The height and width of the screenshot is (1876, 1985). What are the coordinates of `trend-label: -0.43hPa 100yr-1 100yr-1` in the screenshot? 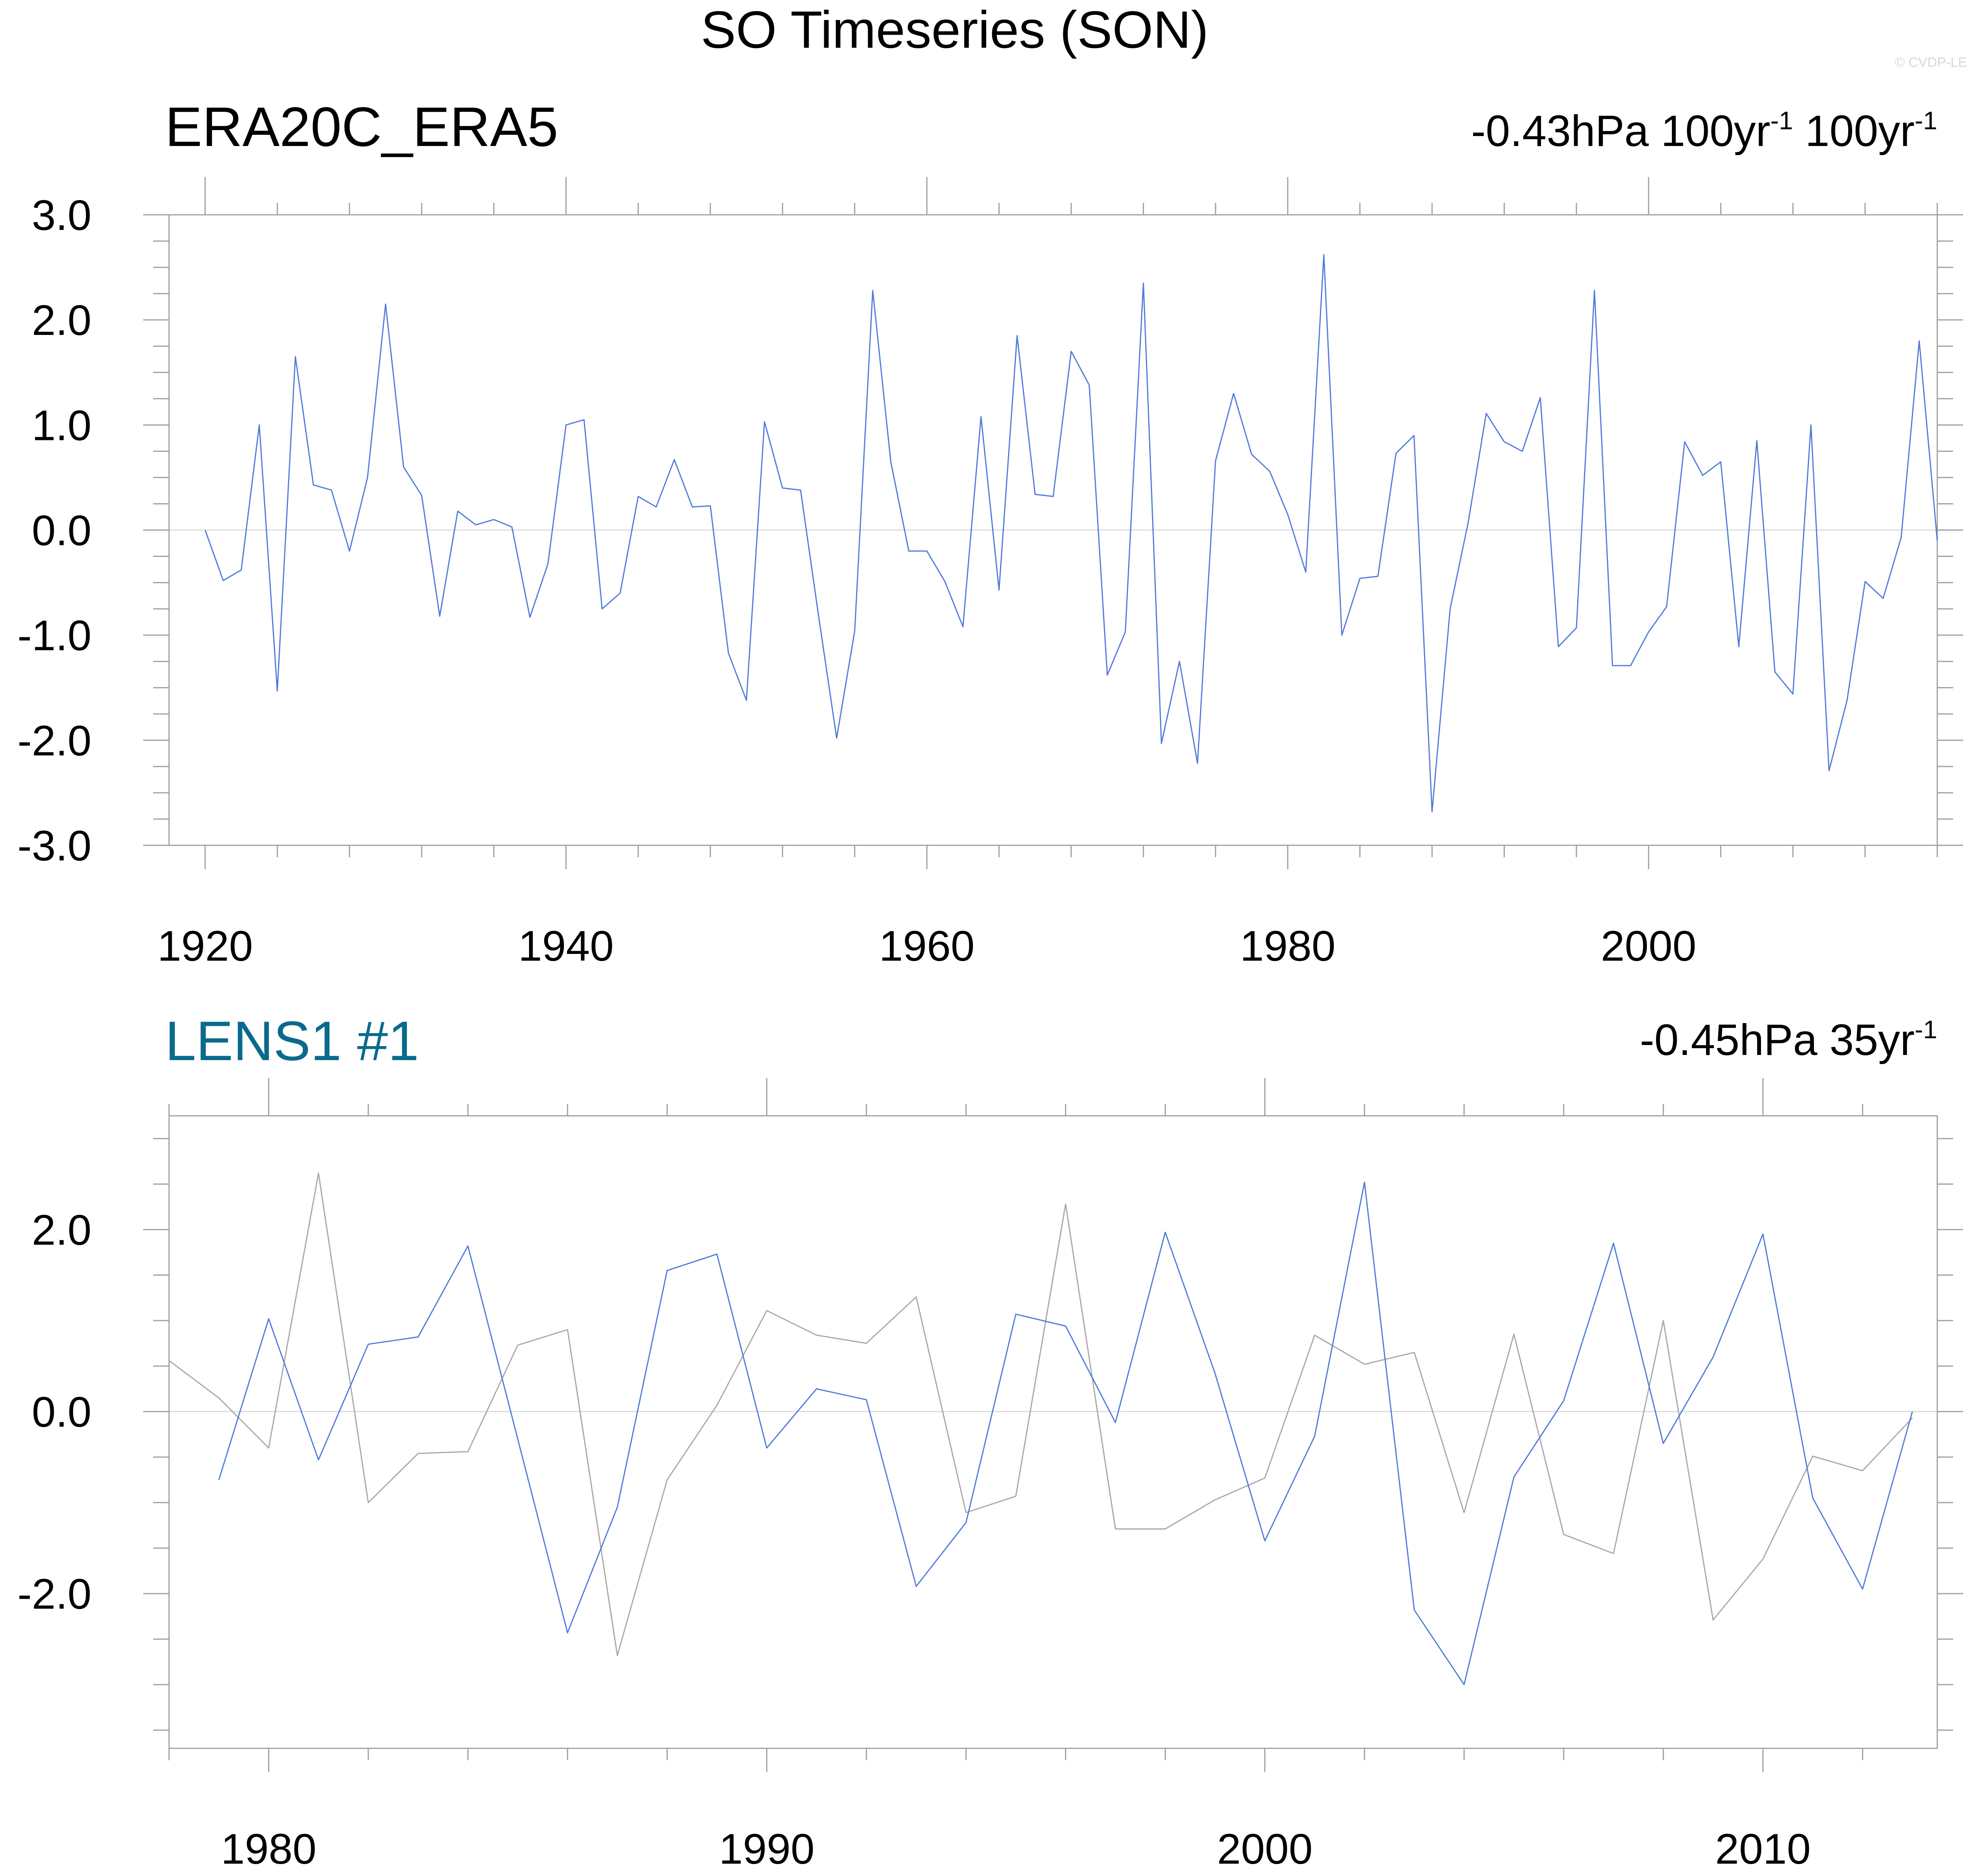 It's located at (1704, 123).